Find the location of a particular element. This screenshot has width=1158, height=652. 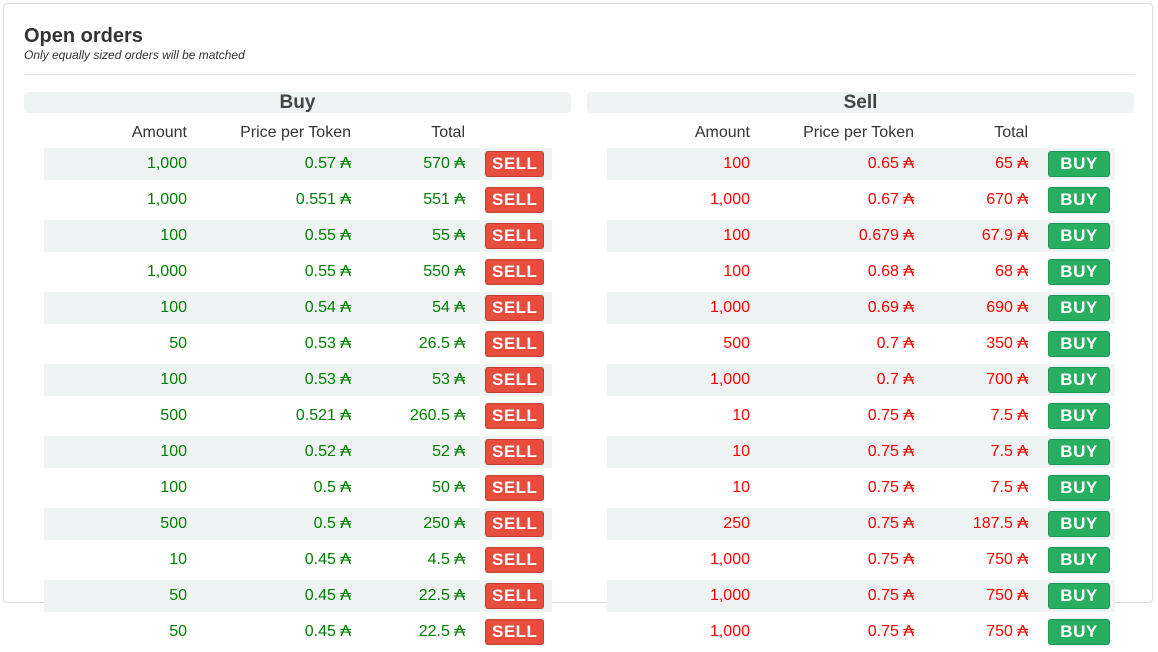

page-title: Open orders is located at coordinates (83, 36).